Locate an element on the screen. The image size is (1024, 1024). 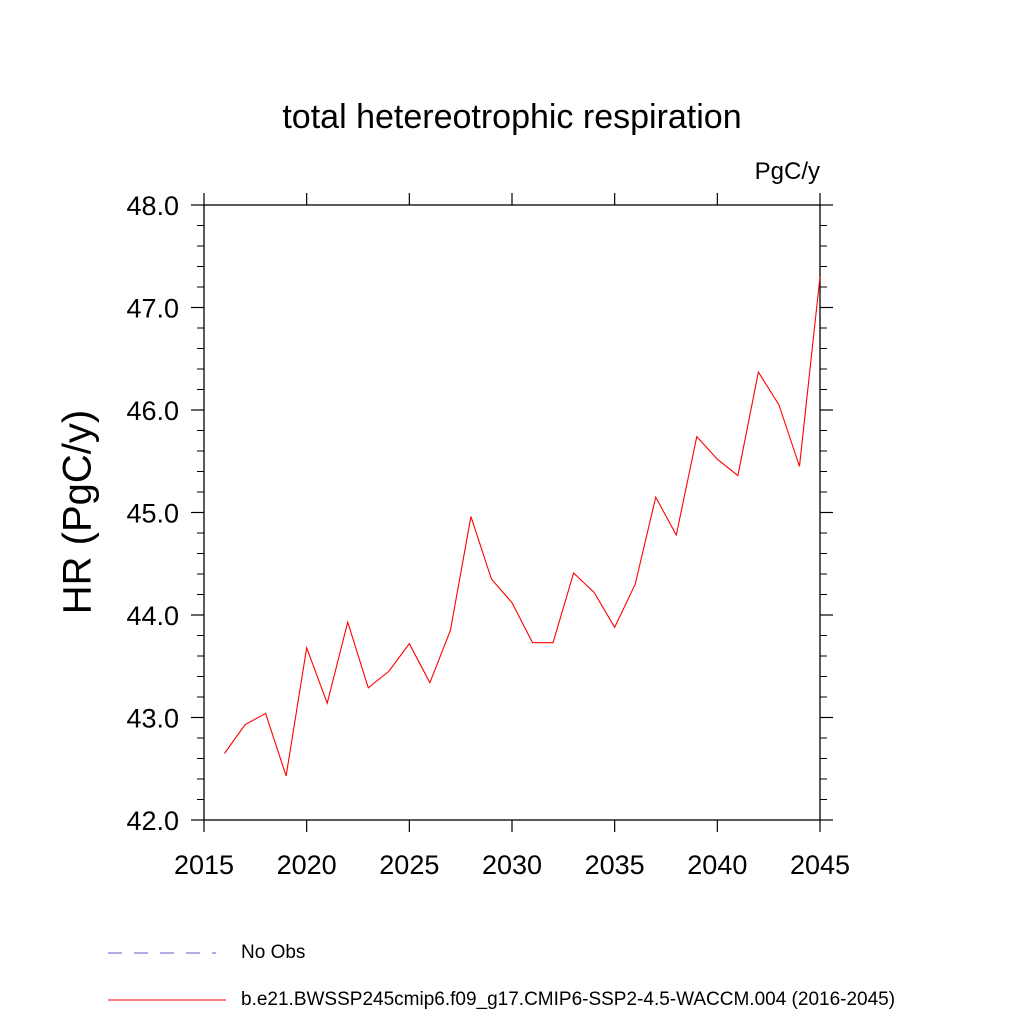
x-tick-label: 2030 is located at coordinates (512, 865).